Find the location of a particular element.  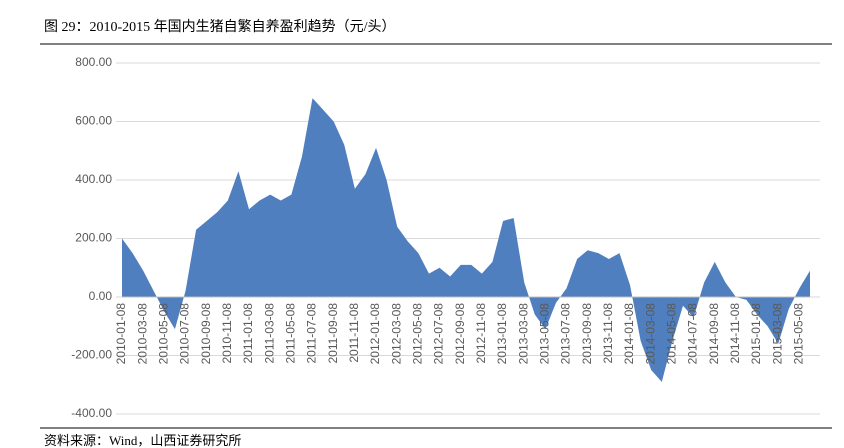

x-tick-label: 2010-09-08 is located at coordinates (206, 334).